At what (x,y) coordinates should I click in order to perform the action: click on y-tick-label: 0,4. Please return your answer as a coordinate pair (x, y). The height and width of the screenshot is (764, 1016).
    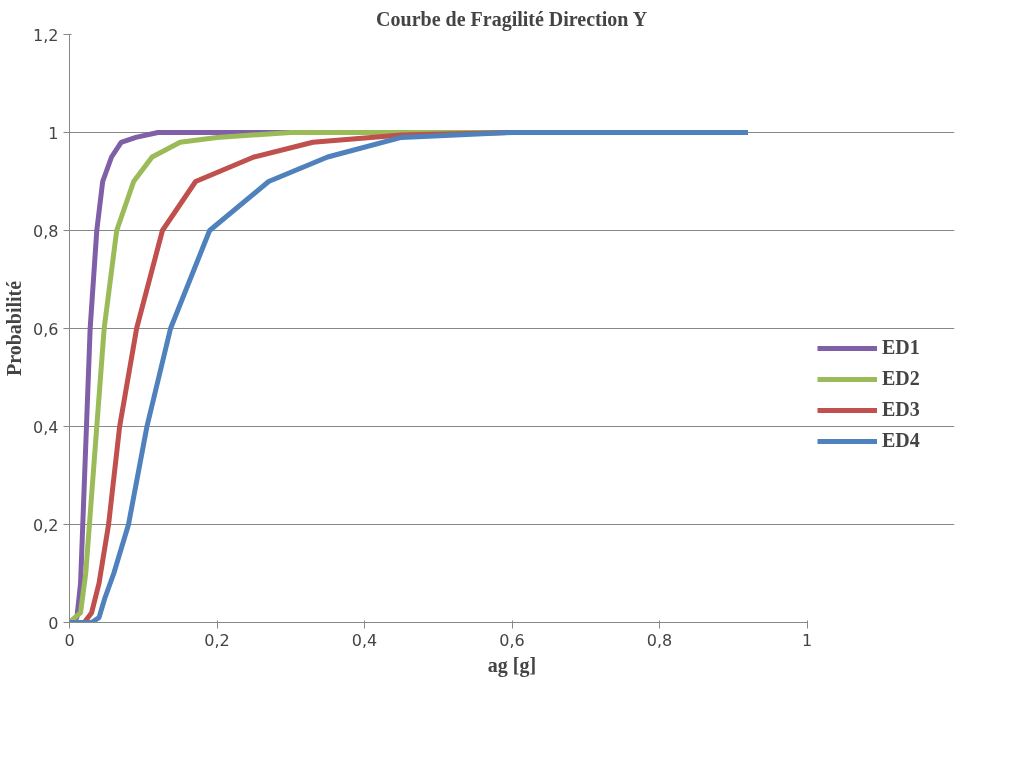
    Looking at the image, I should click on (46, 427).